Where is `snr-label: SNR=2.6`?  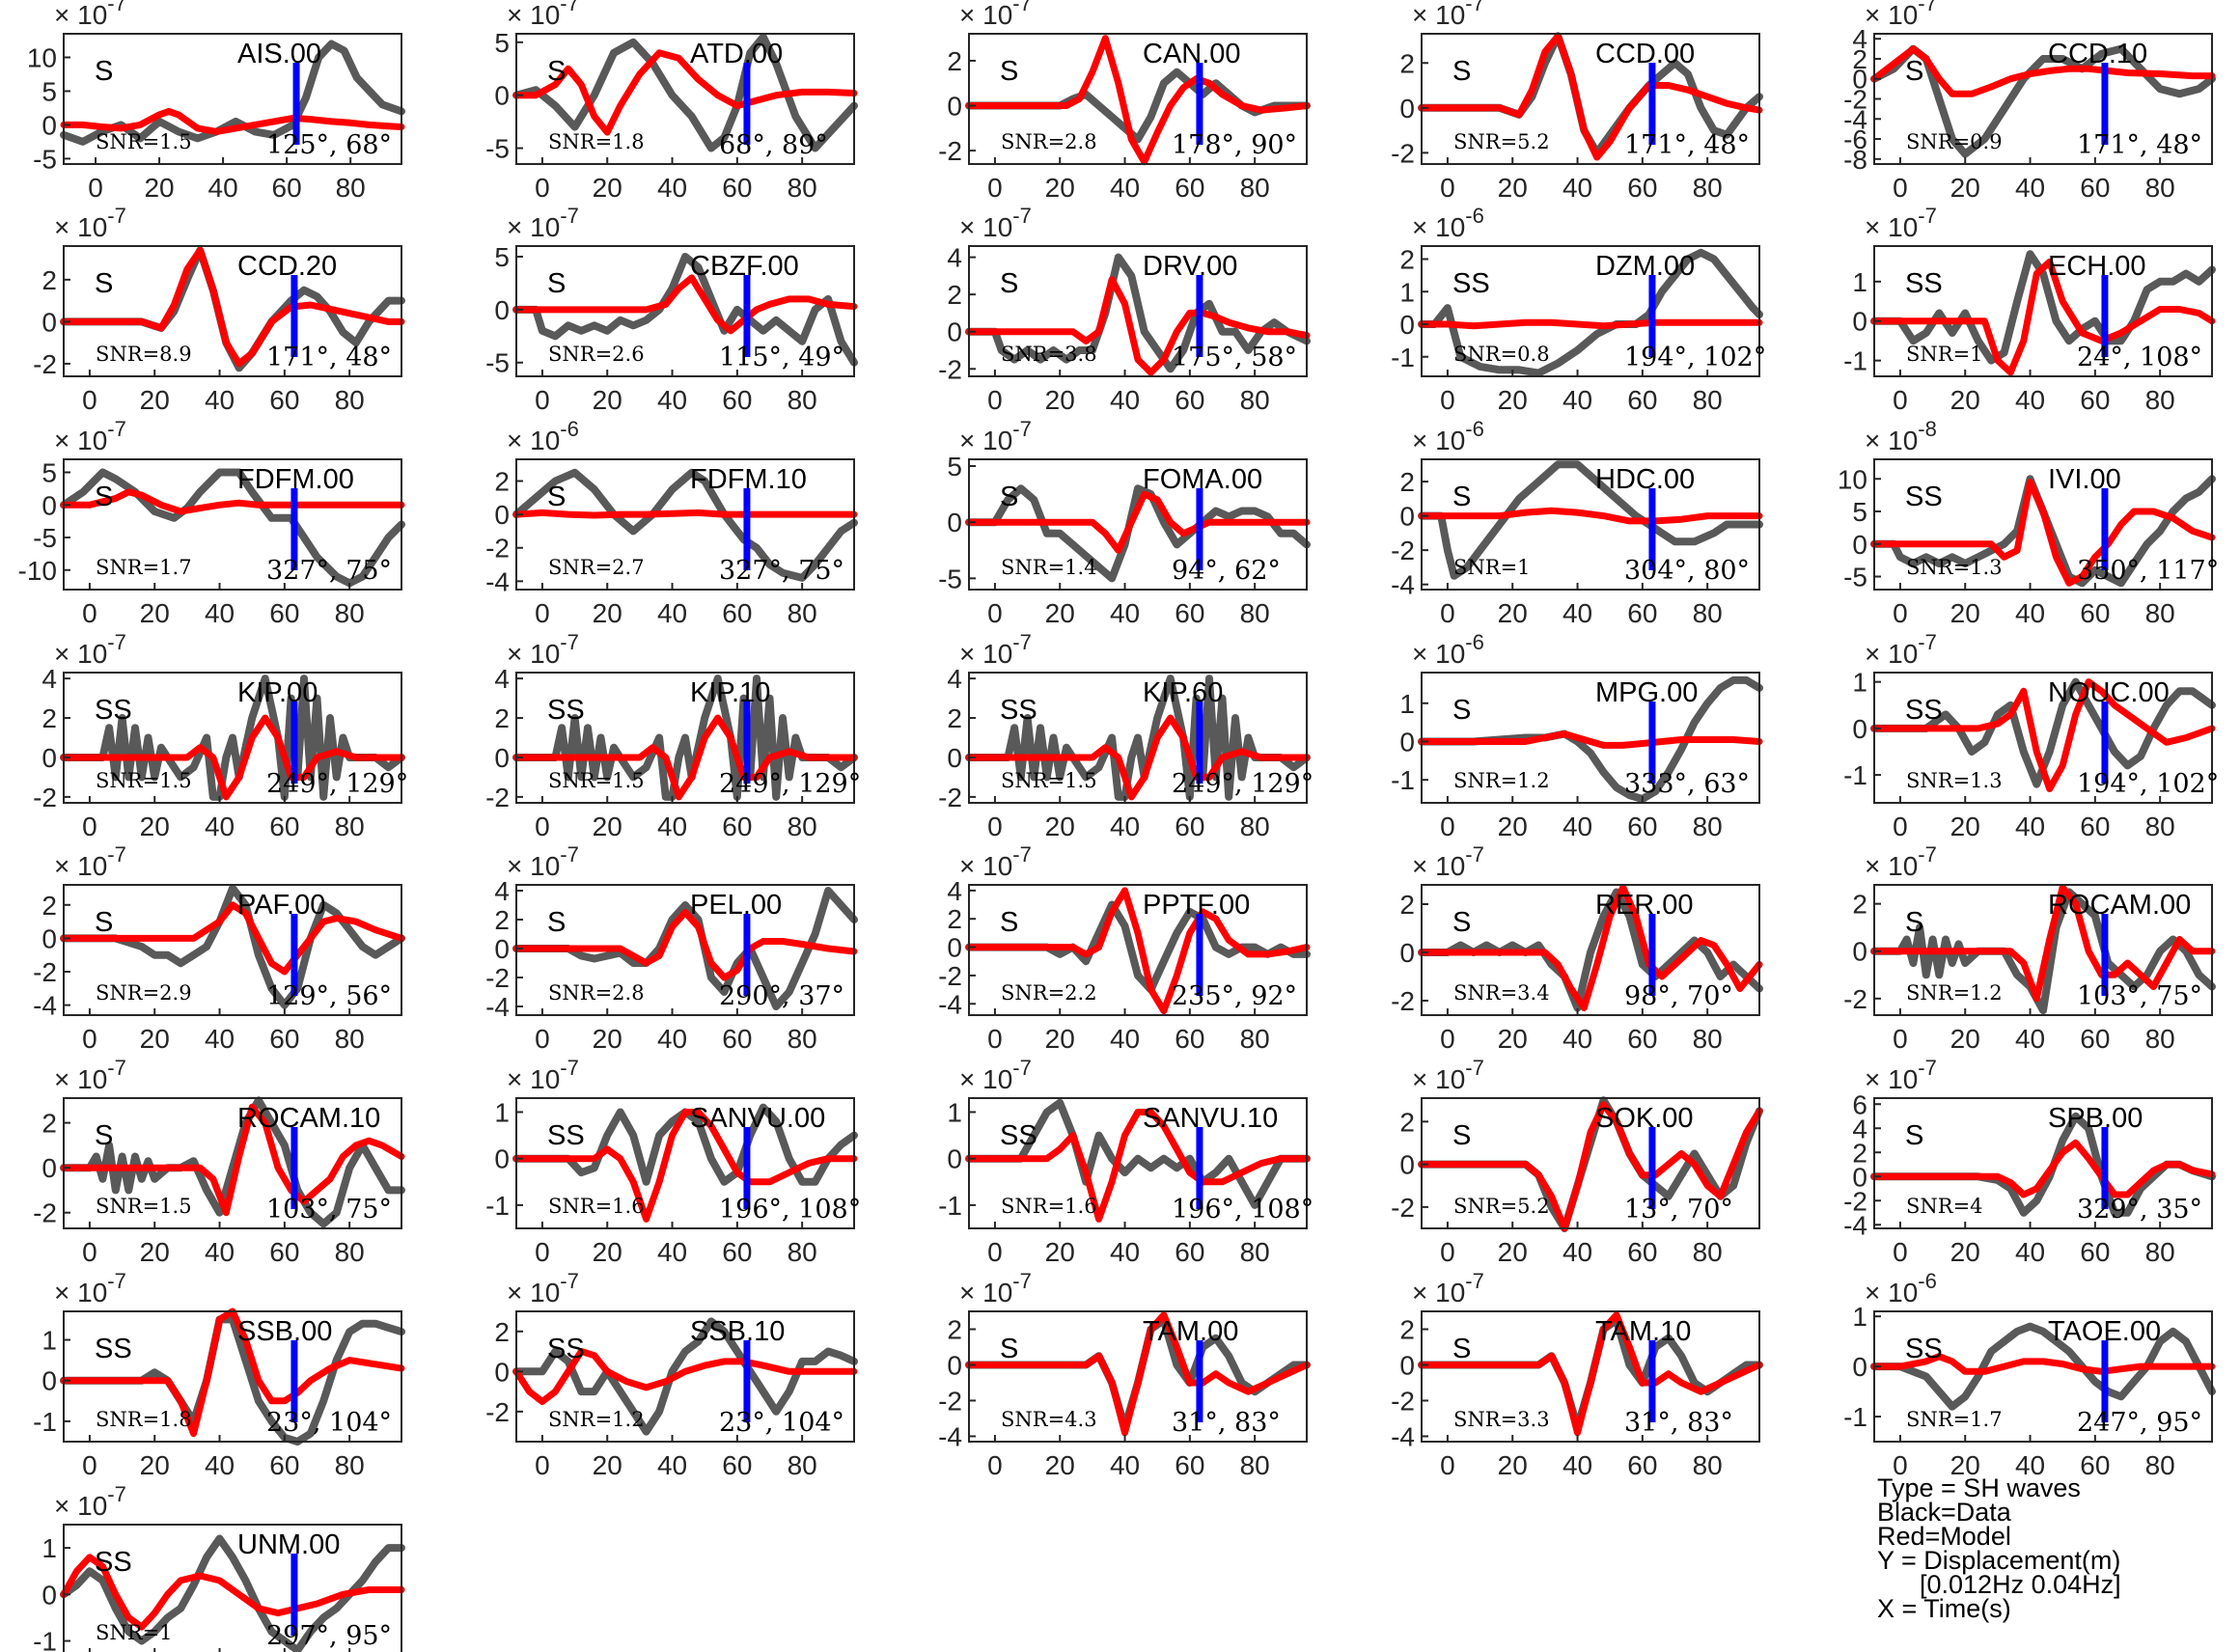
snr-label: SNR=2.6 is located at coordinates (596, 354).